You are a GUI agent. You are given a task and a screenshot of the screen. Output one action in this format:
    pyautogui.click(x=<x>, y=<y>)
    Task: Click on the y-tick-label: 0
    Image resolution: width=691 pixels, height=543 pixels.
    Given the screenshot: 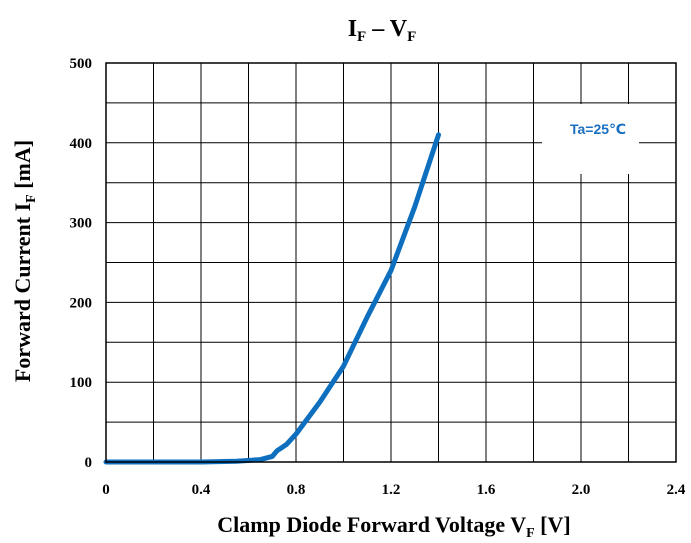 What is the action you would take?
    pyautogui.click(x=89, y=463)
    